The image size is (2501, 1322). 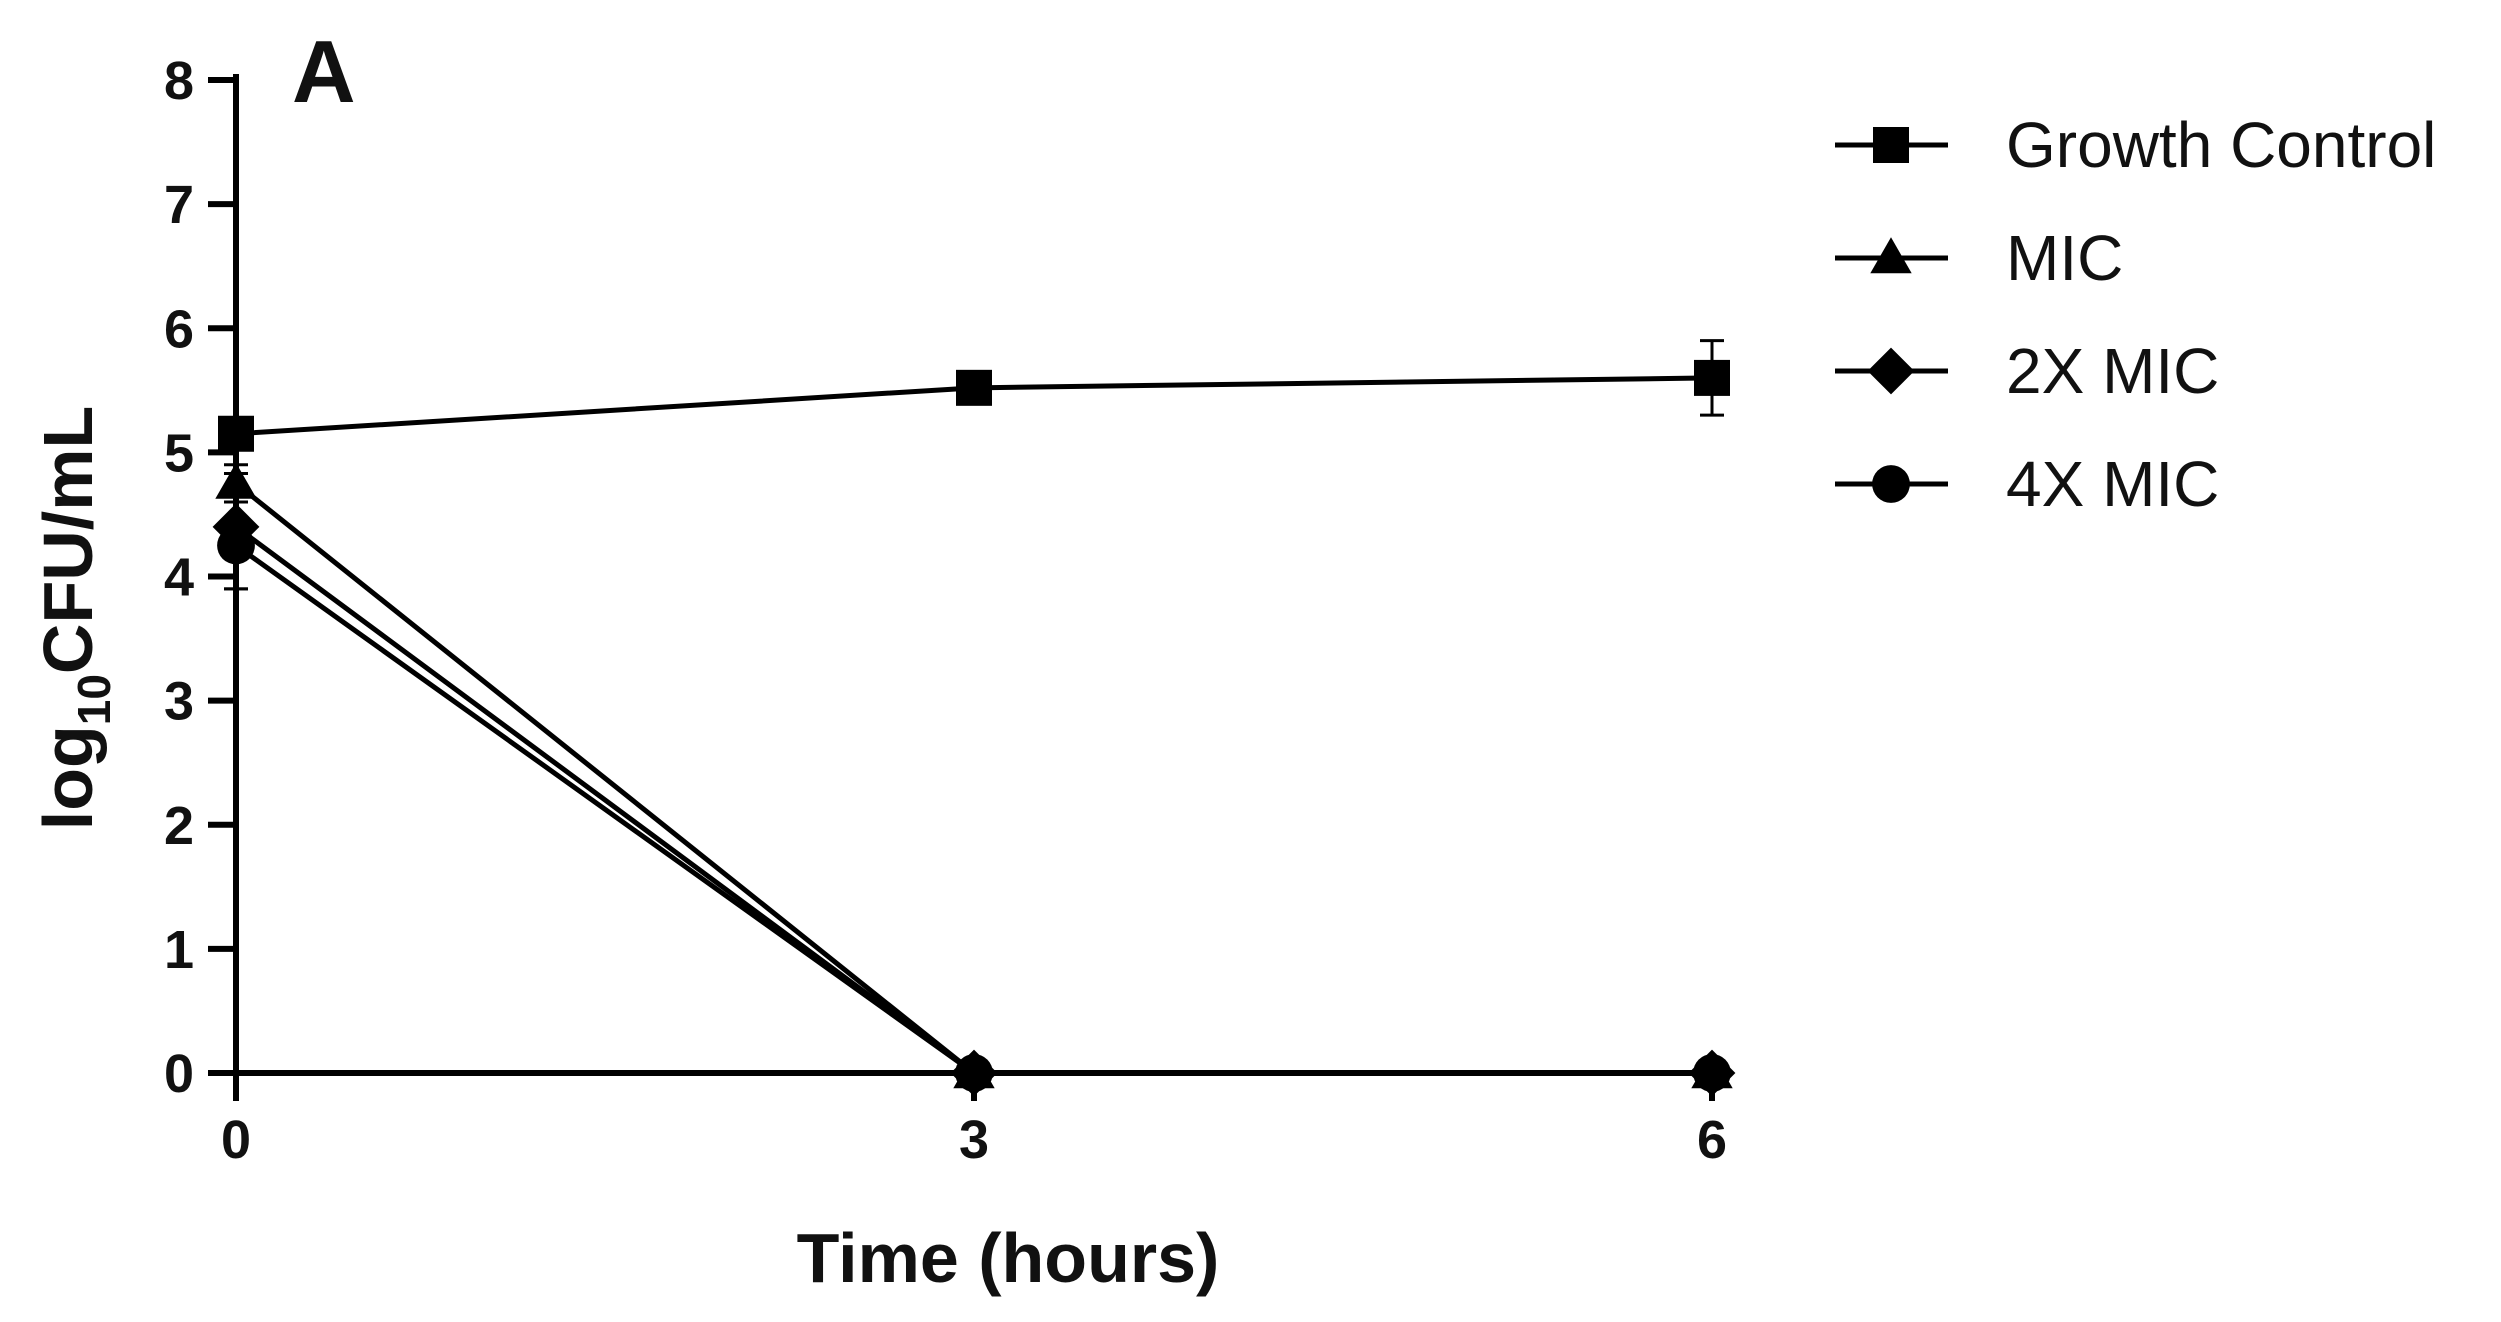 What do you see at coordinates (179, 453) in the screenshot?
I see `y-tick-label-5: 5` at bounding box center [179, 453].